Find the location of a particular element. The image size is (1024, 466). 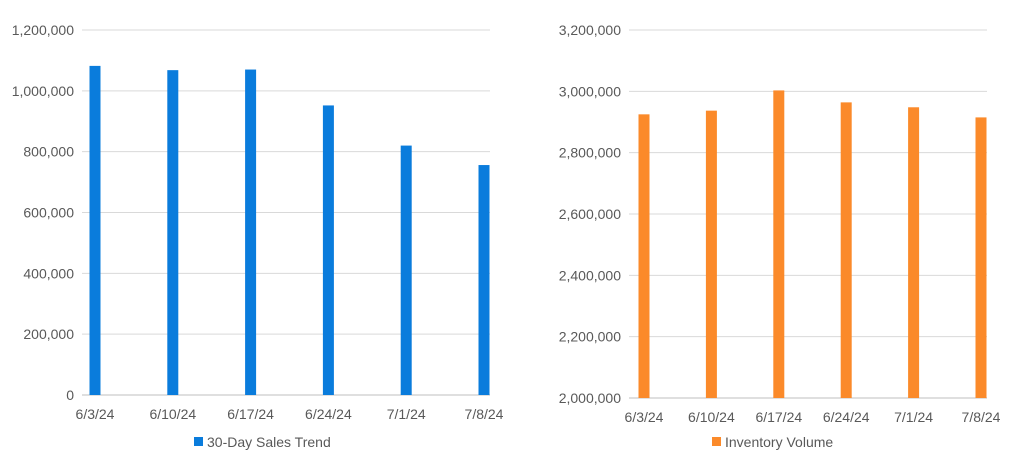

y-tick-label: 2,800,000 is located at coordinates (590, 153).